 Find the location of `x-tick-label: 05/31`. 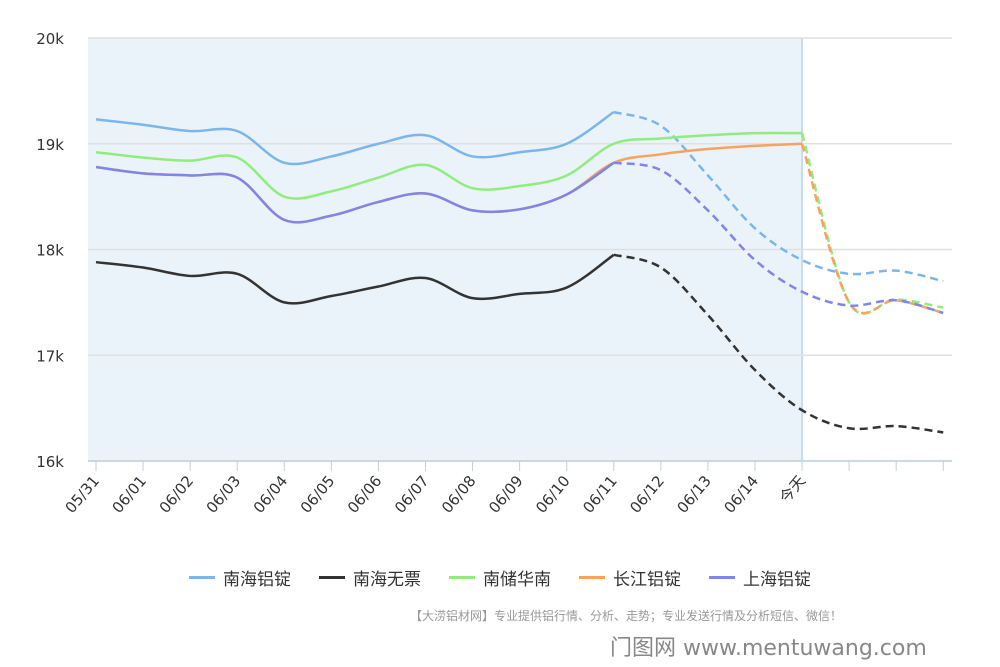

x-tick-label: 05/31 is located at coordinates (82, 494).